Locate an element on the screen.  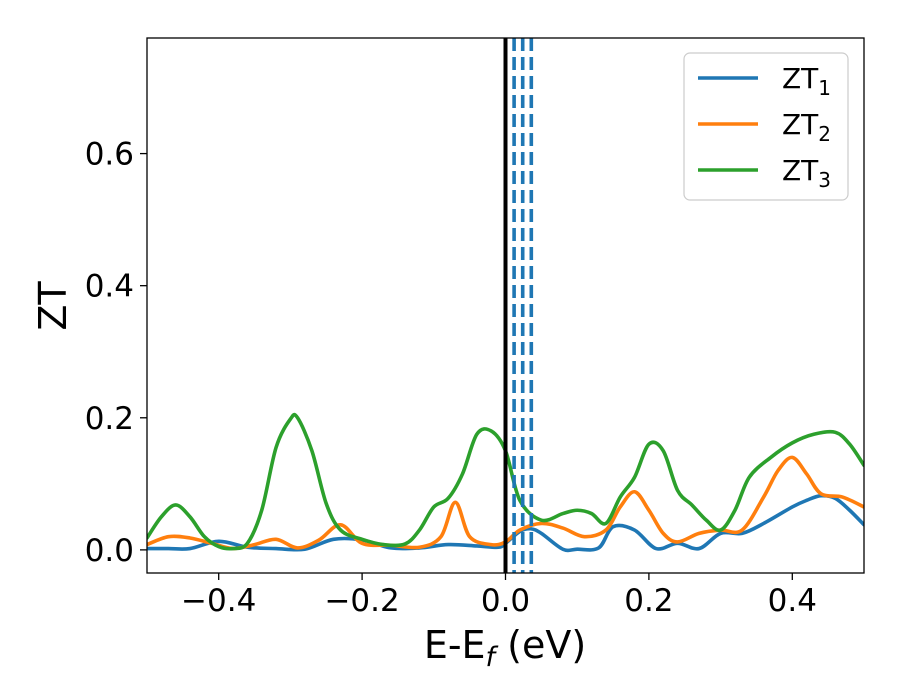
legend: ZT1 ZT2 ZT3 is located at coordinates (766, 126).